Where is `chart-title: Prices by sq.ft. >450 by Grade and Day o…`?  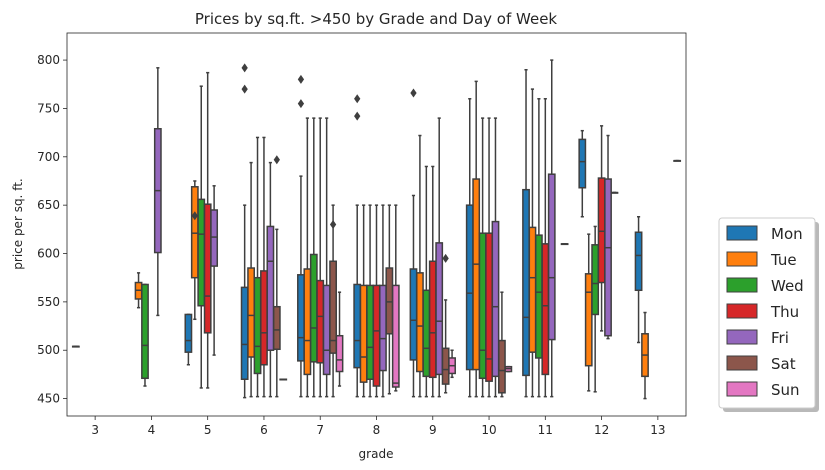
chart-title: Prices by sq.ft. >450 by Grade and Day o… is located at coordinates (376, 19).